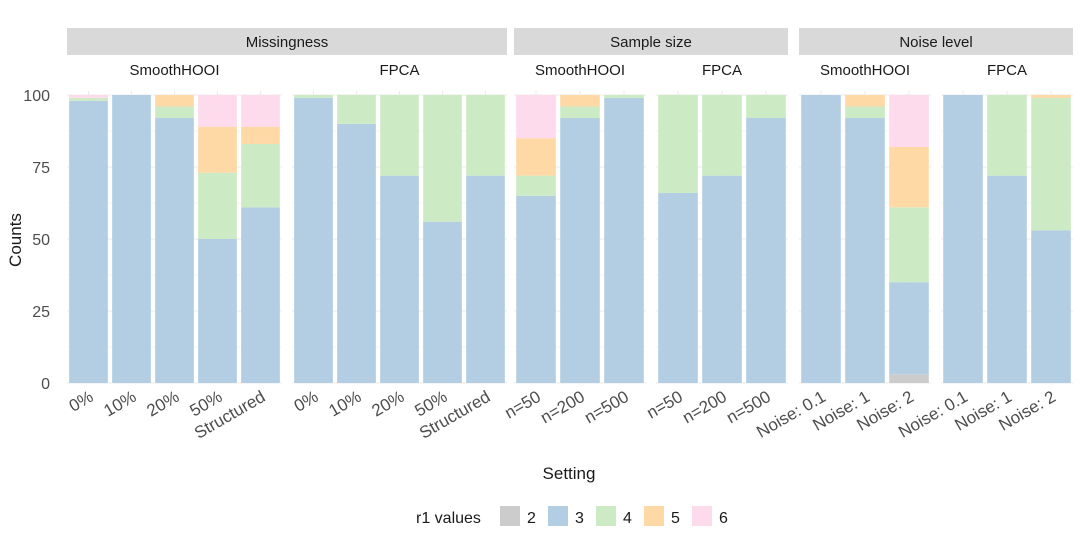  I want to click on group-strip-label: Sample size, so click(651, 42).